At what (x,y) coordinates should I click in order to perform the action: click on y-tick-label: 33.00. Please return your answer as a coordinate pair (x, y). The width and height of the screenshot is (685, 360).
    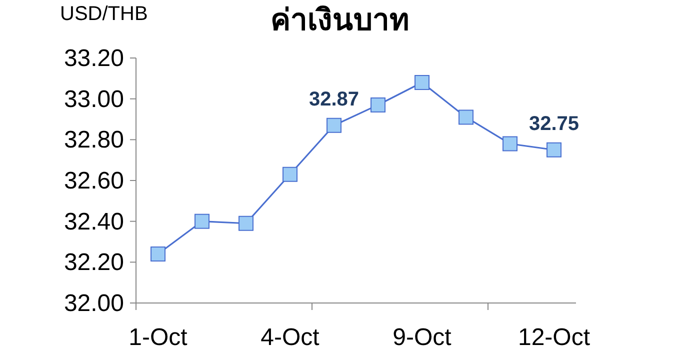
    Looking at the image, I should click on (94, 99).